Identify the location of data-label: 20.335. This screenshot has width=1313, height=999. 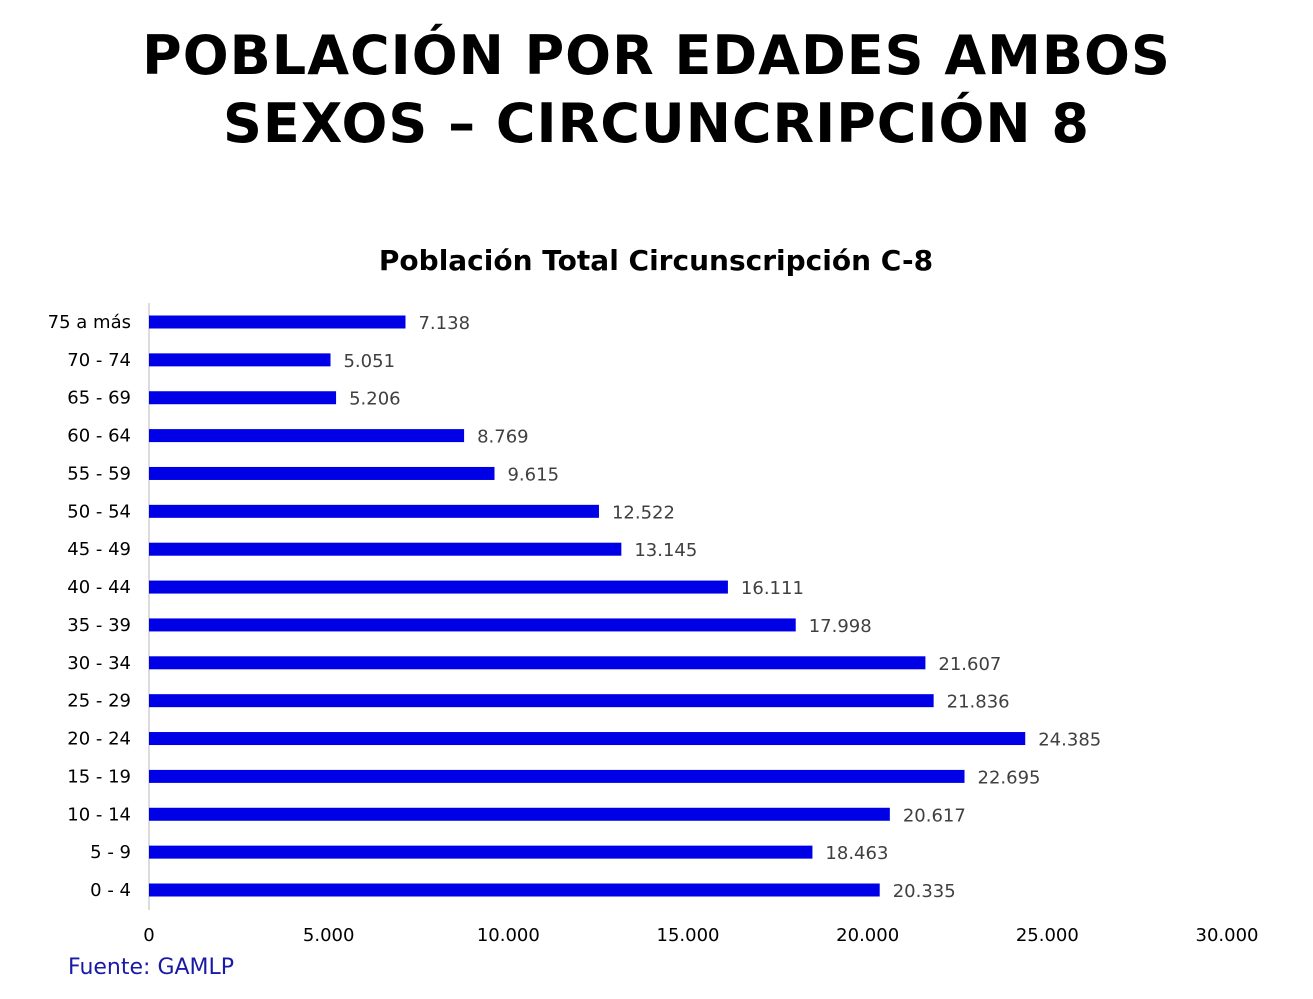
(924, 891).